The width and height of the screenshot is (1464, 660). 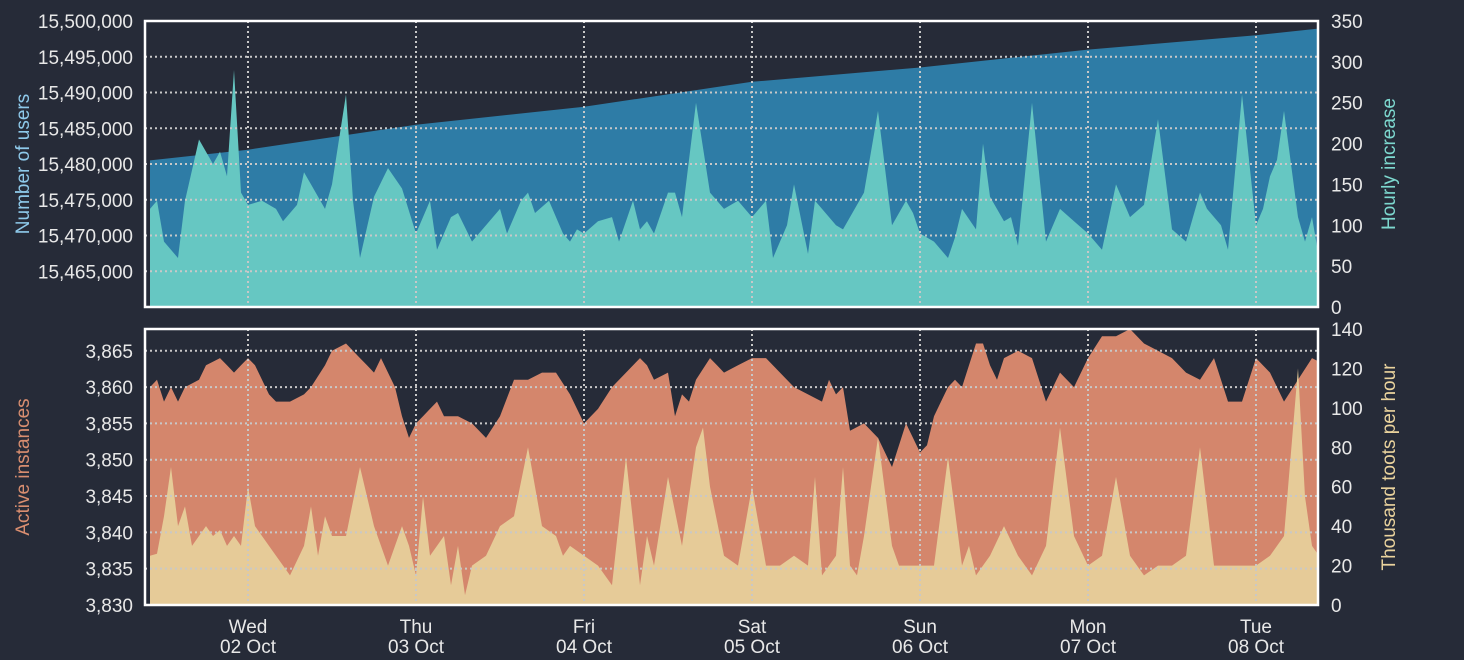 I want to click on right-tick-label: 140, so click(x=1347, y=330).